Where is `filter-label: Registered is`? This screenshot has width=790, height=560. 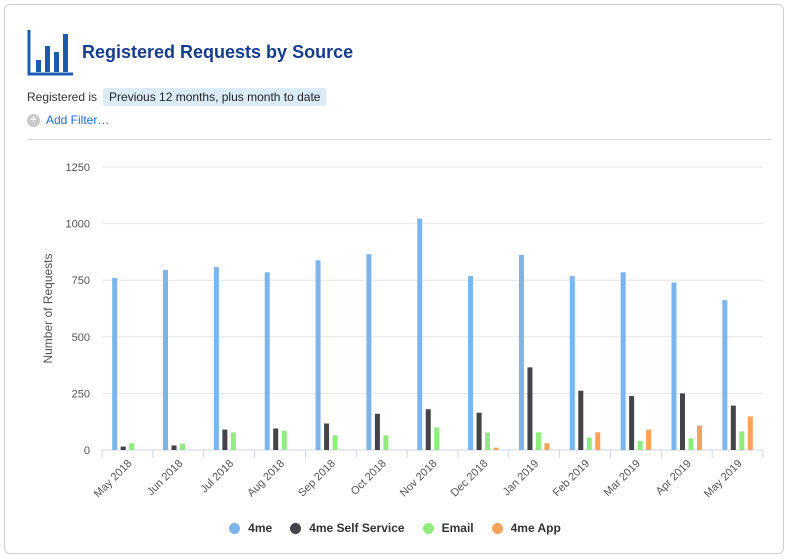 filter-label: Registered is is located at coordinates (62, 97).